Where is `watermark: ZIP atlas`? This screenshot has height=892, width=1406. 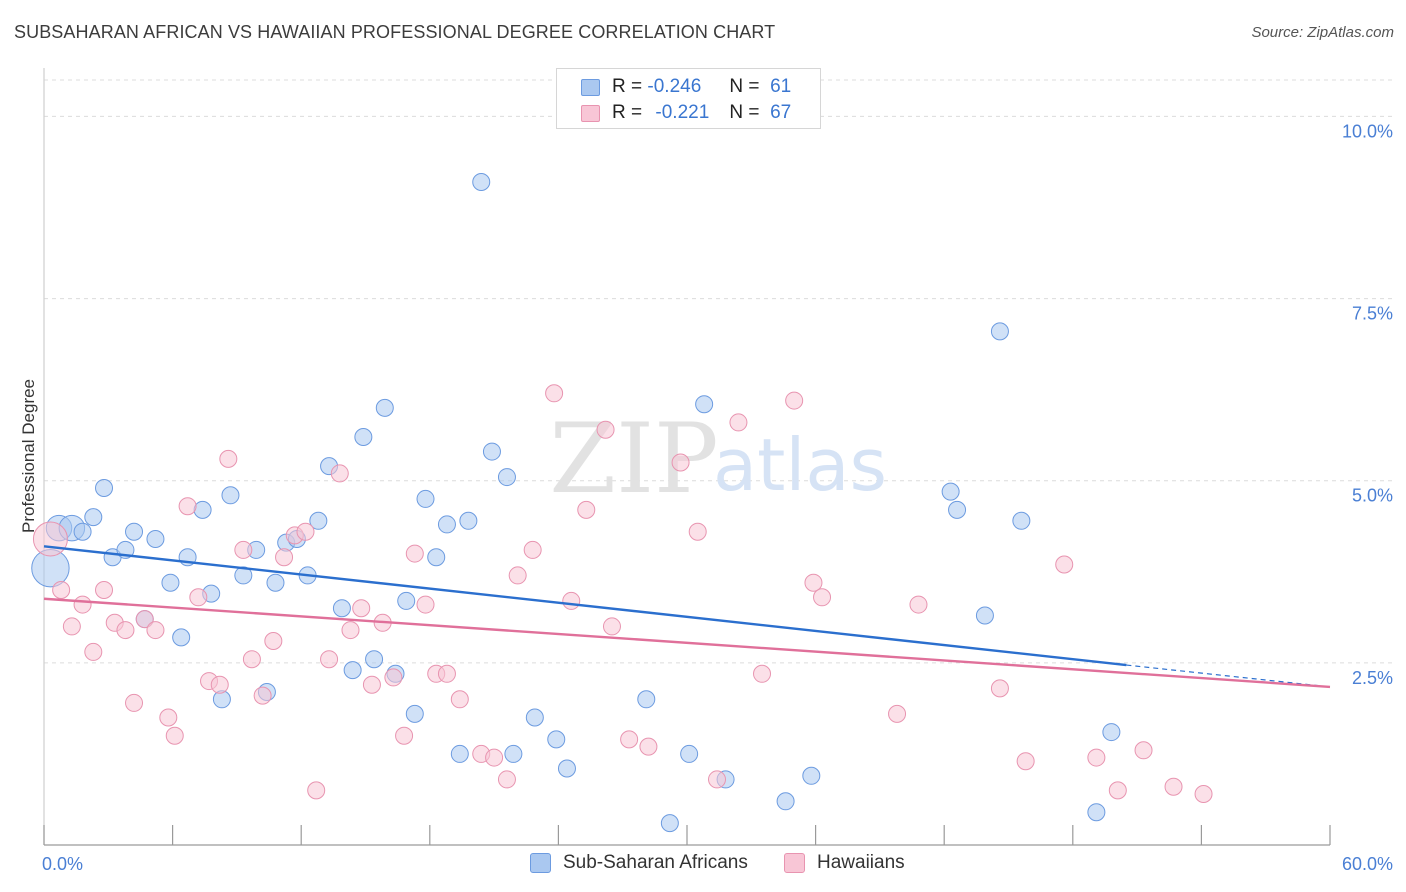
watermark: ZIP atlas is located at coordinates (718, 459).